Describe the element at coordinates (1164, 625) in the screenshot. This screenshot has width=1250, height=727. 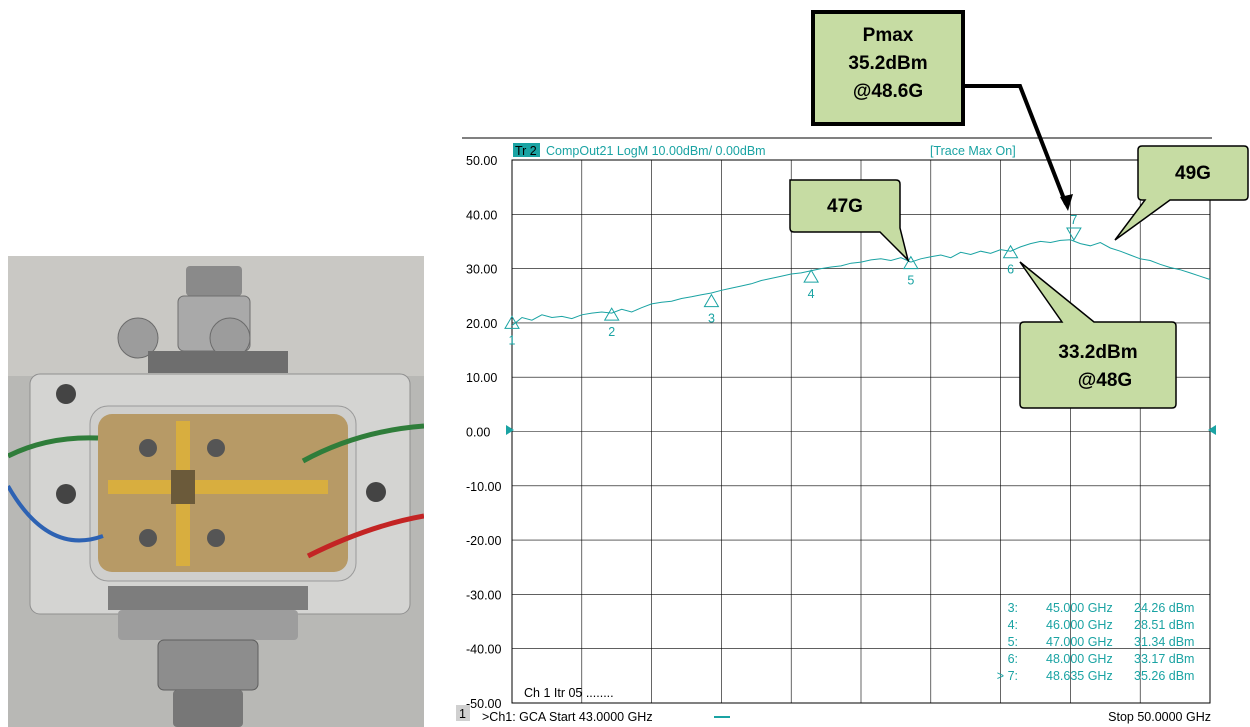
I see `marker-table-value: 28.51 dBm` at that location.